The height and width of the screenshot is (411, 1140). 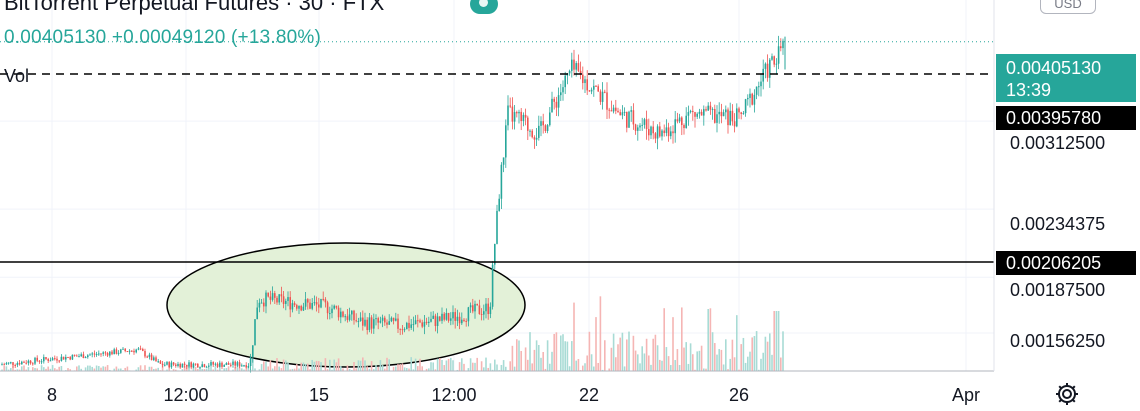 I want to click on currency-button: USD, so click(x=1068, y=7).